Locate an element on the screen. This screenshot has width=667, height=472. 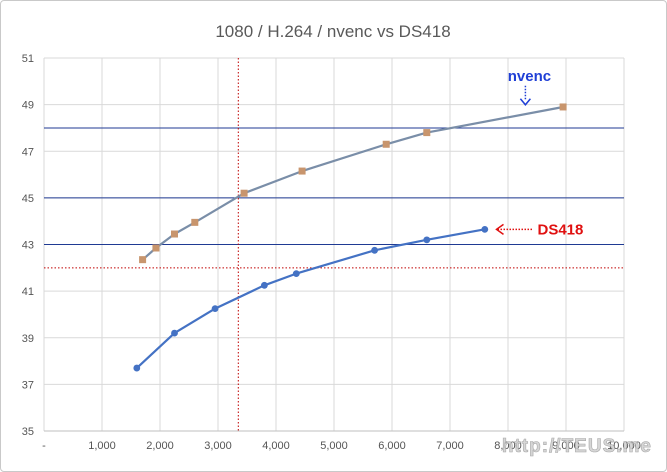
y-tick-label: 35 is located at coordinates (28, 432).